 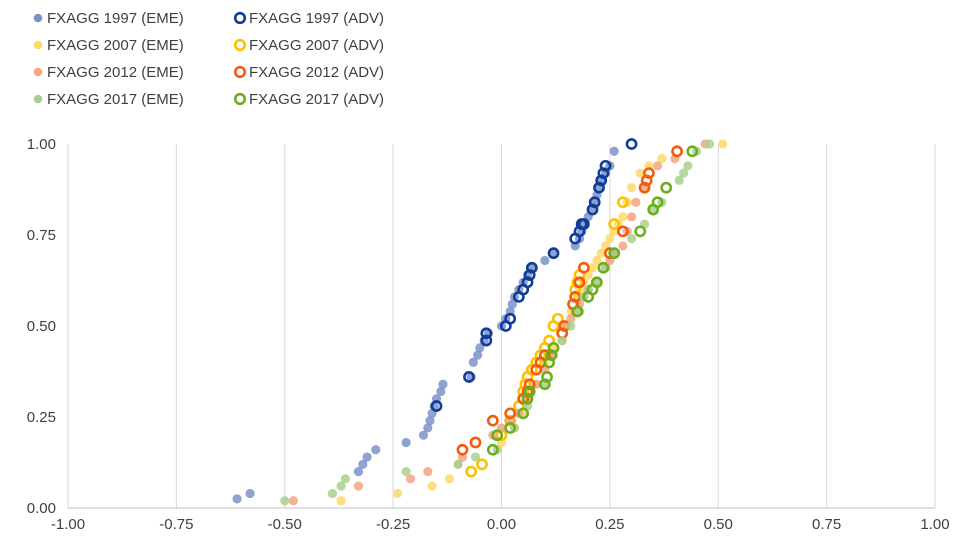 What do you see at coordinates (41, 417) in the screenshot?
I see `y-tick-label: 0.25` at bounding box center [41, 417].